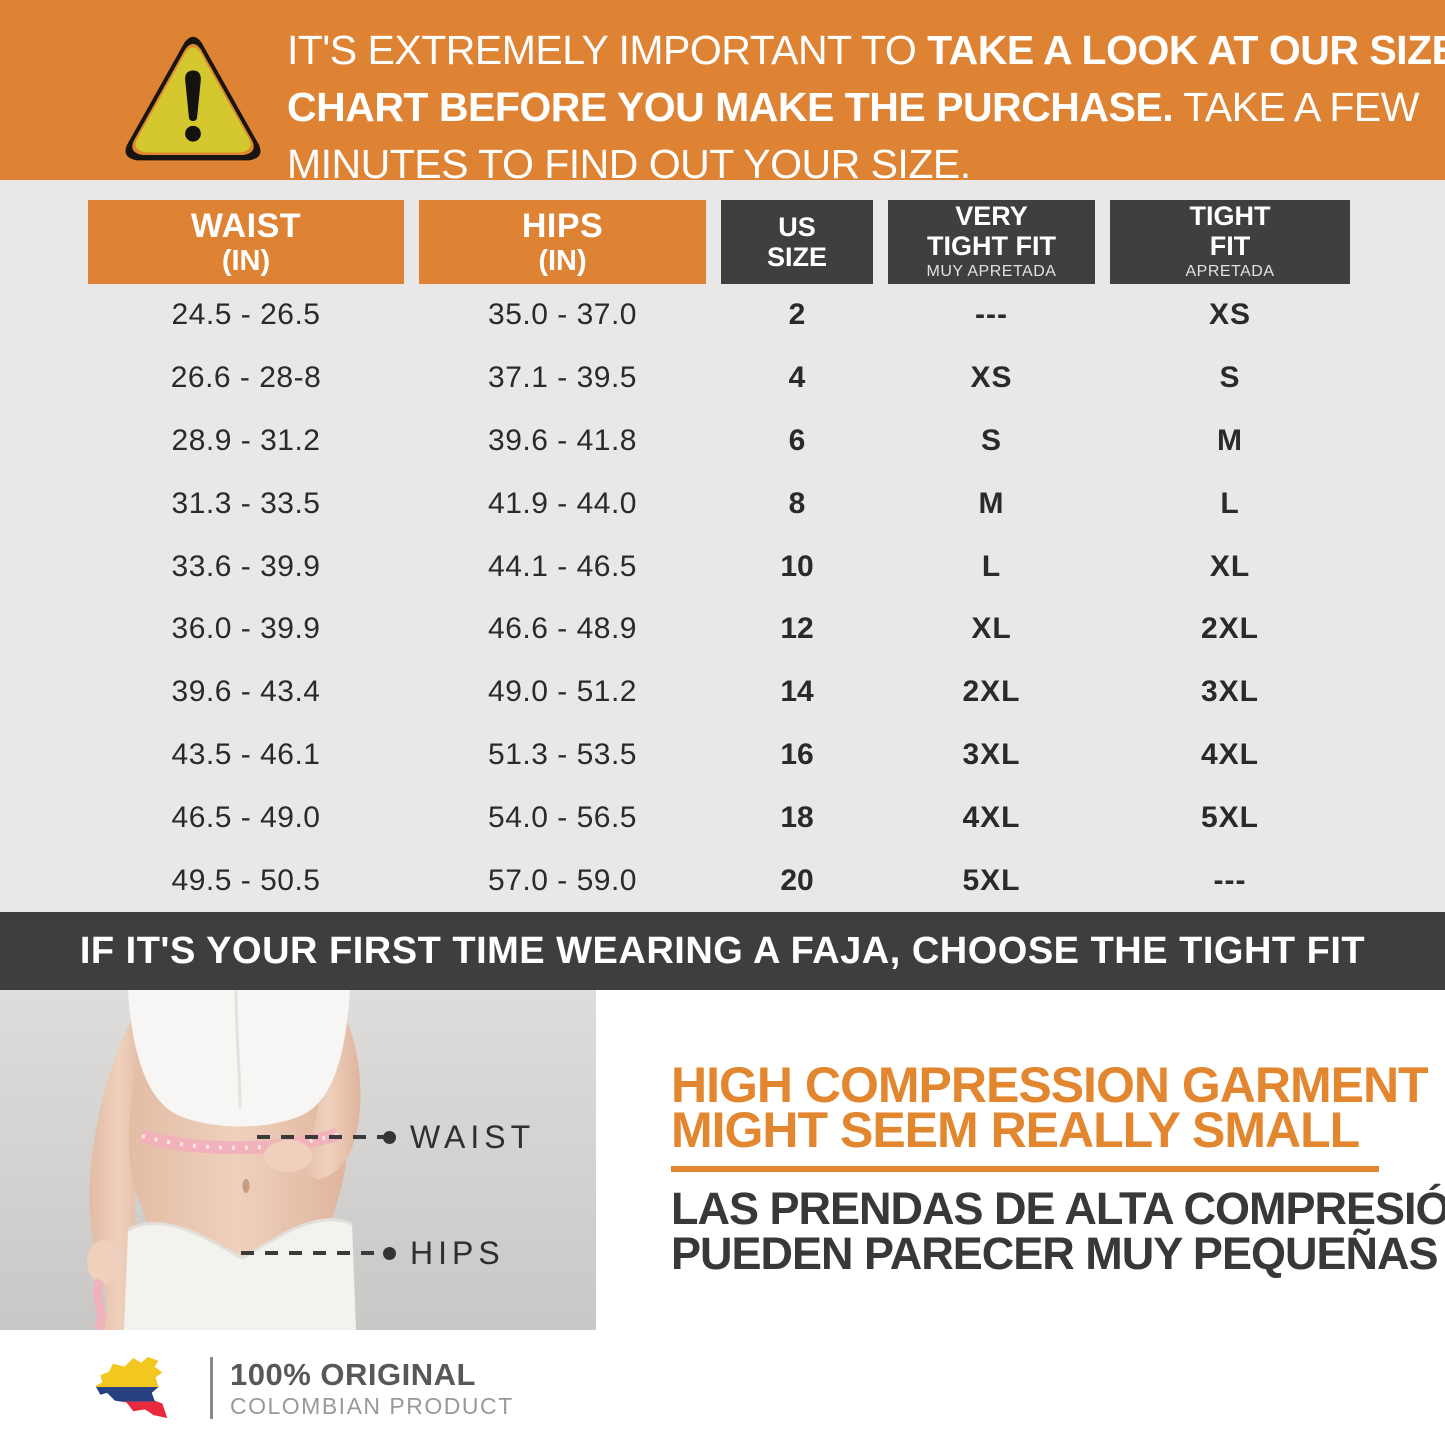 The width and height of the screenshot is (1445, 1445). Describe the element at coordinates (389, 1253) in the screenshot. I see `hips-callout-dot` at that location.